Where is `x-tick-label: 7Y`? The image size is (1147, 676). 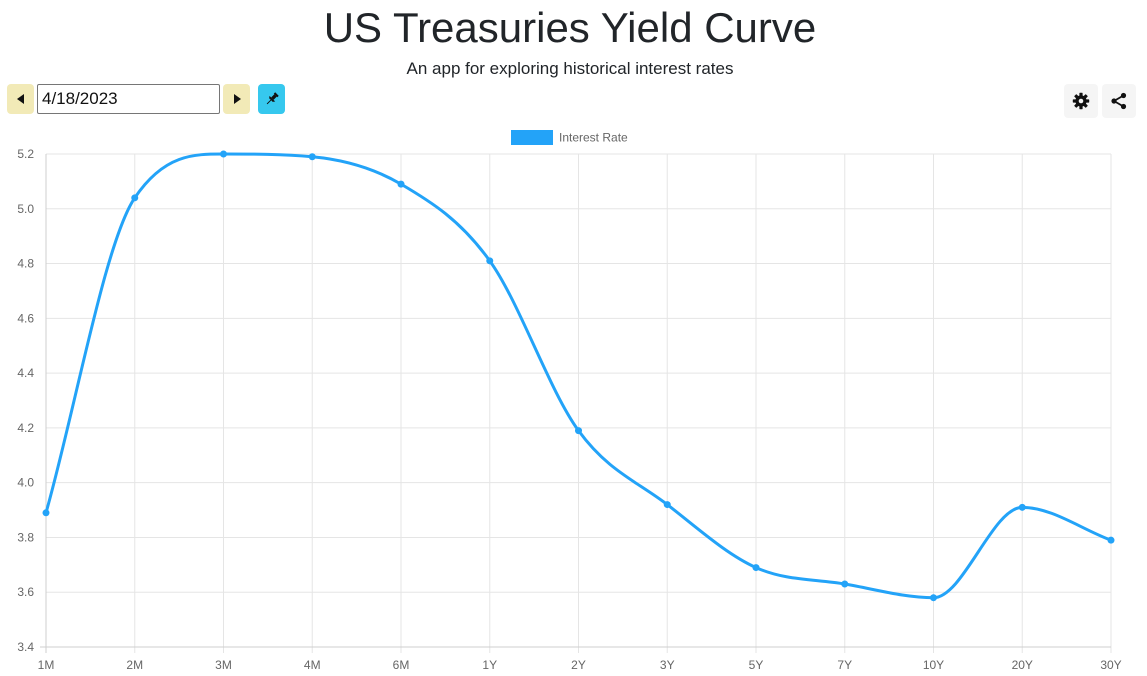 x-tick-label: 7Y is located at coordinates (844, 665).